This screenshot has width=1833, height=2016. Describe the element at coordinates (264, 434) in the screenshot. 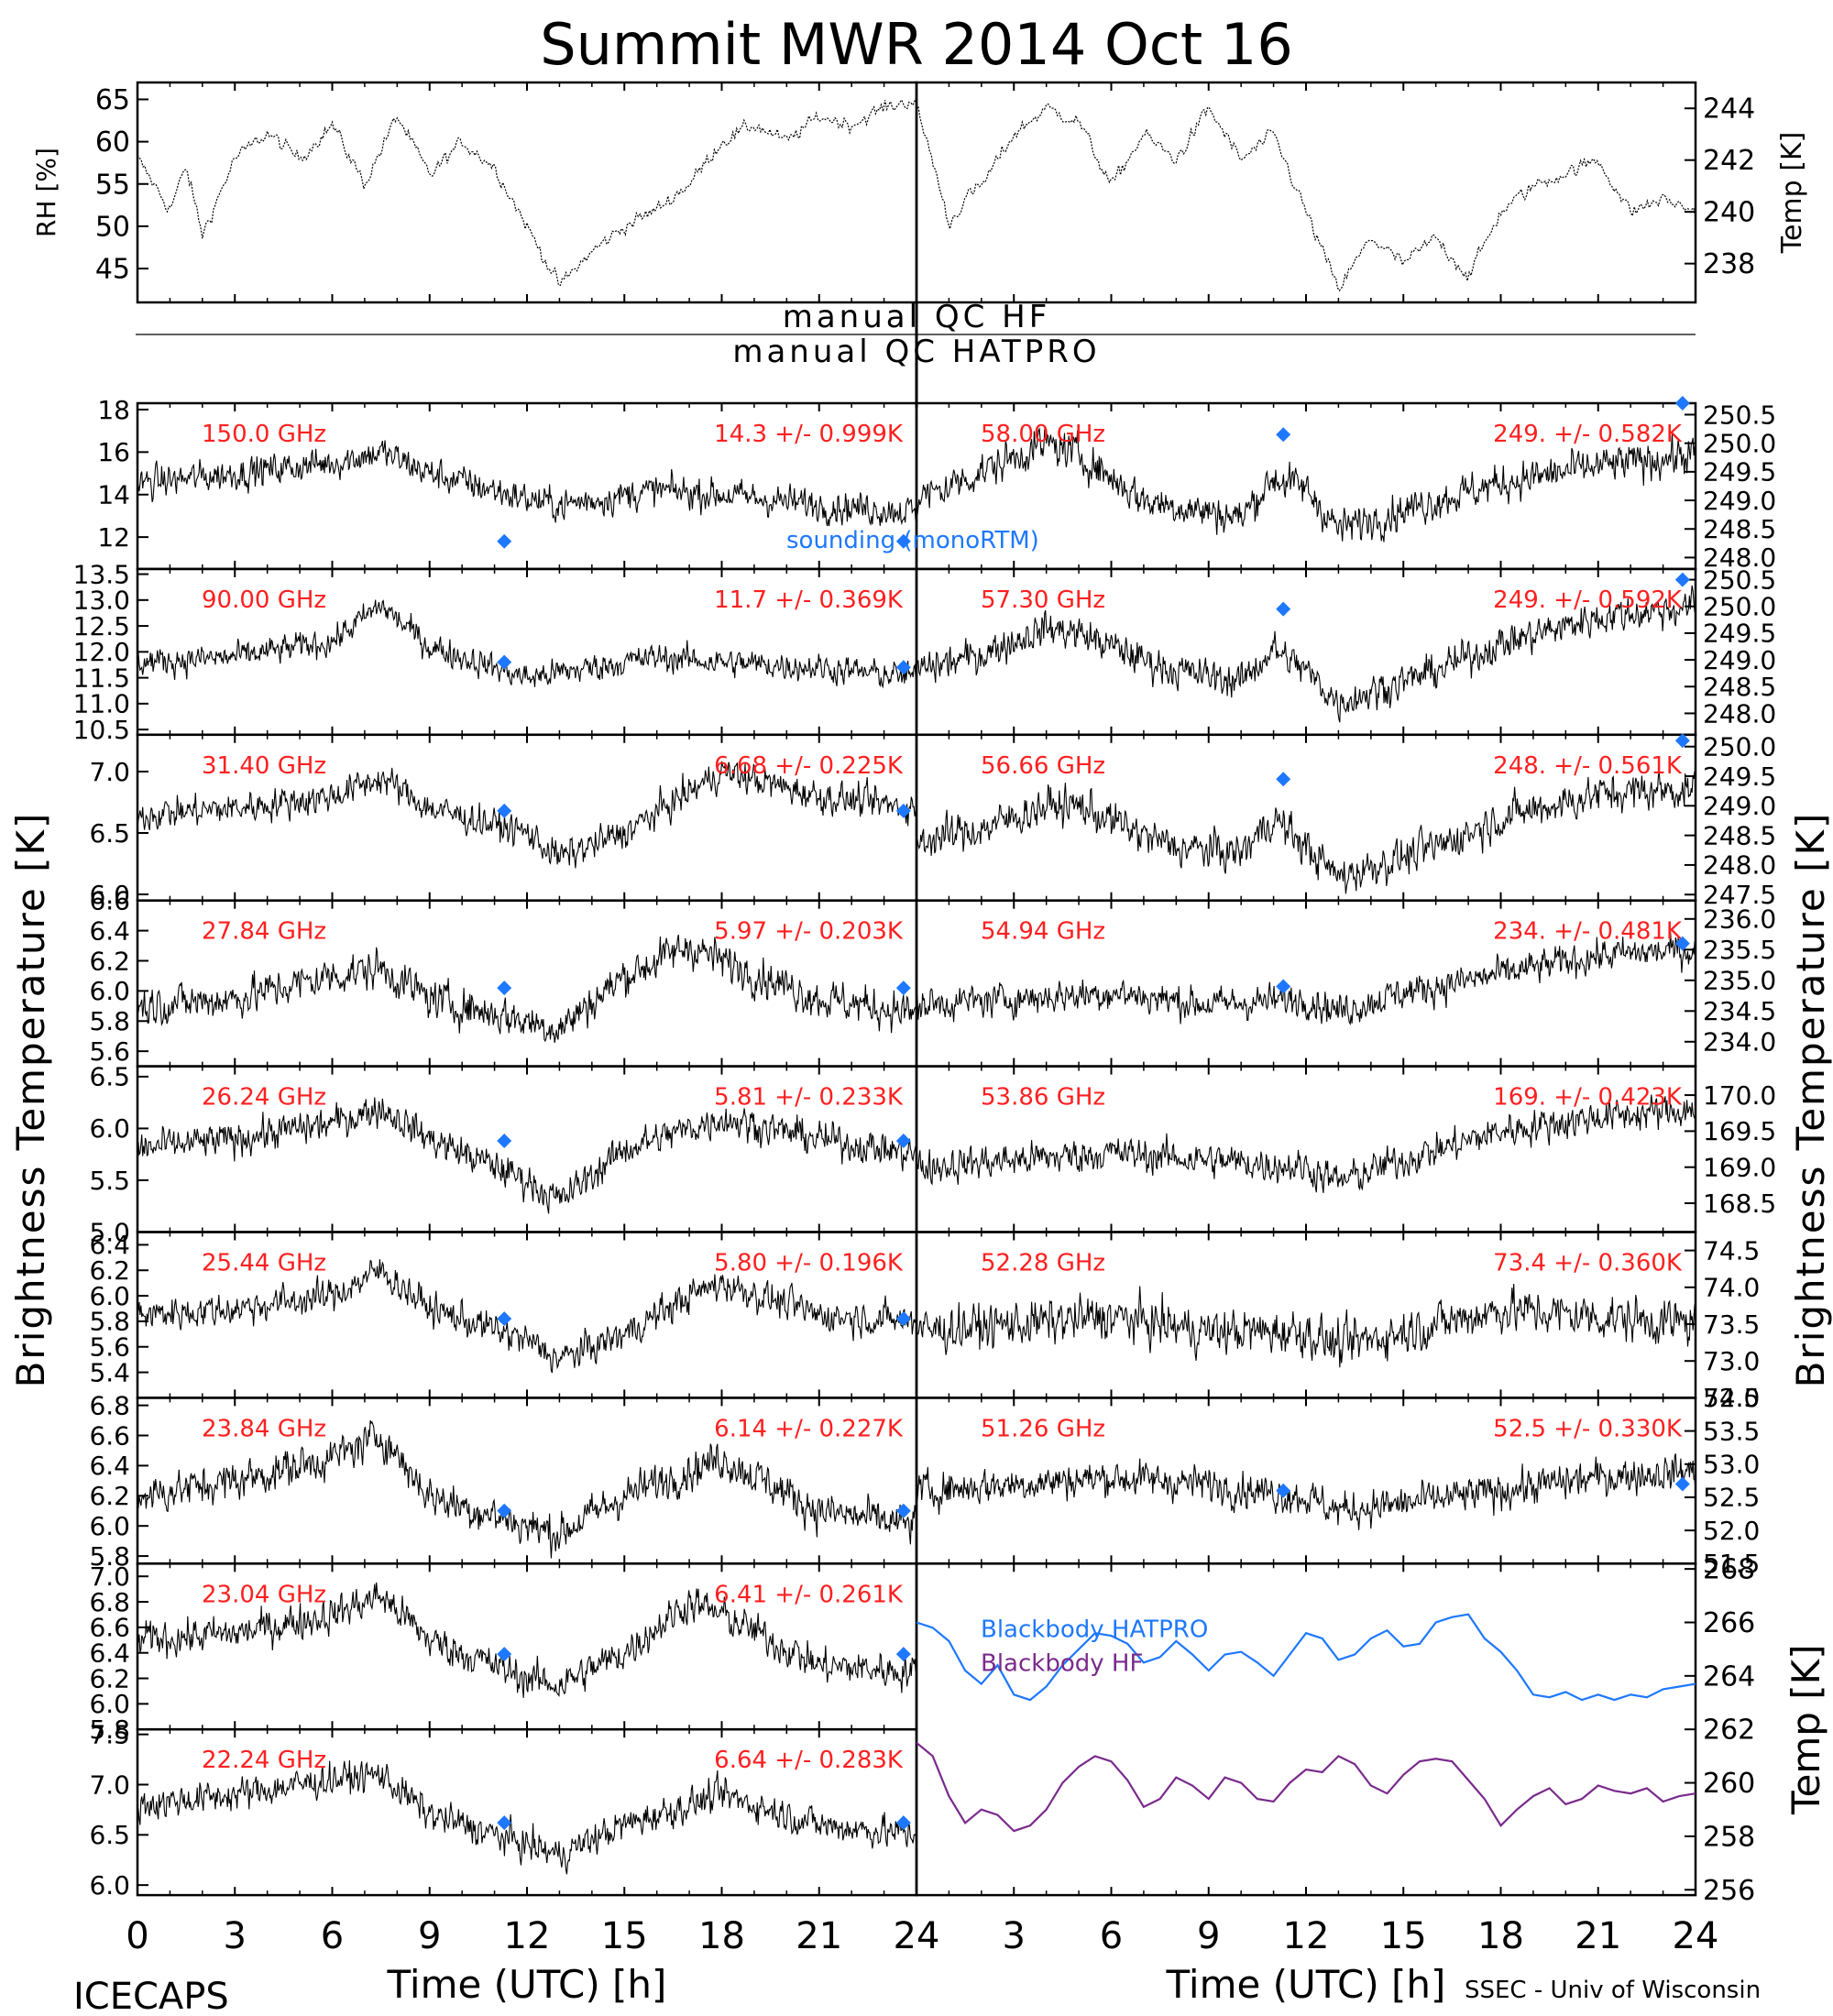

I see `frequency-label: 150.0 GHz` at that location.